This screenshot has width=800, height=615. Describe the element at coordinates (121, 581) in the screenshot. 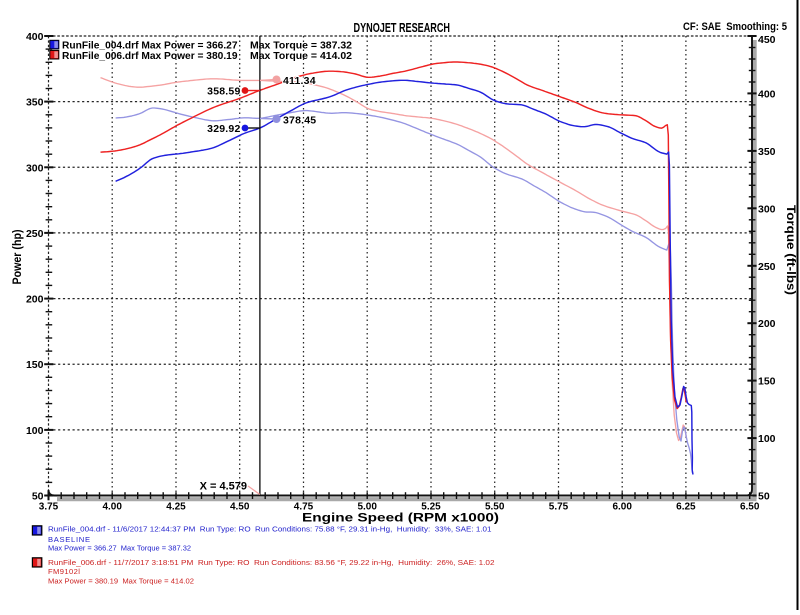

I see `svg-text:Max Power = 380.19 Max Torque: Max Power = 380.19 Max Torque = 414.02` at that location.